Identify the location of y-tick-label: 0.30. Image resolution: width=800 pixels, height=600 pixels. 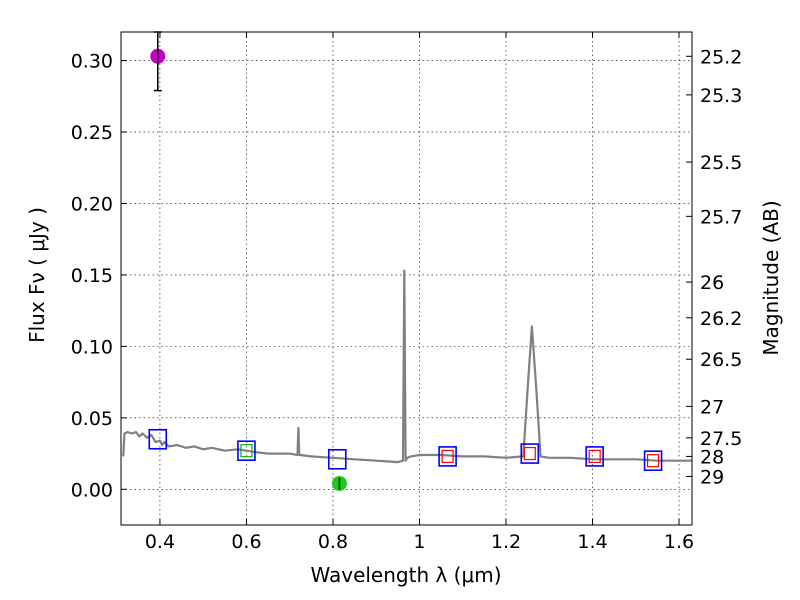
(92, 62).